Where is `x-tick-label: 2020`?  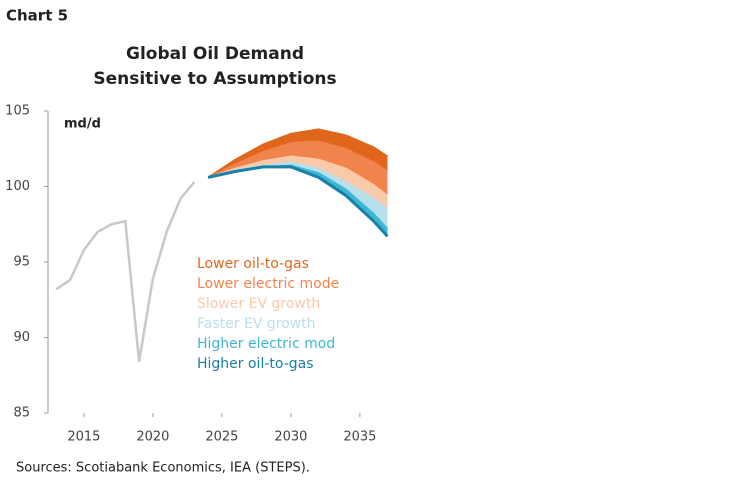
x-tick-label: 2020 is located at coordinates (152, 437).